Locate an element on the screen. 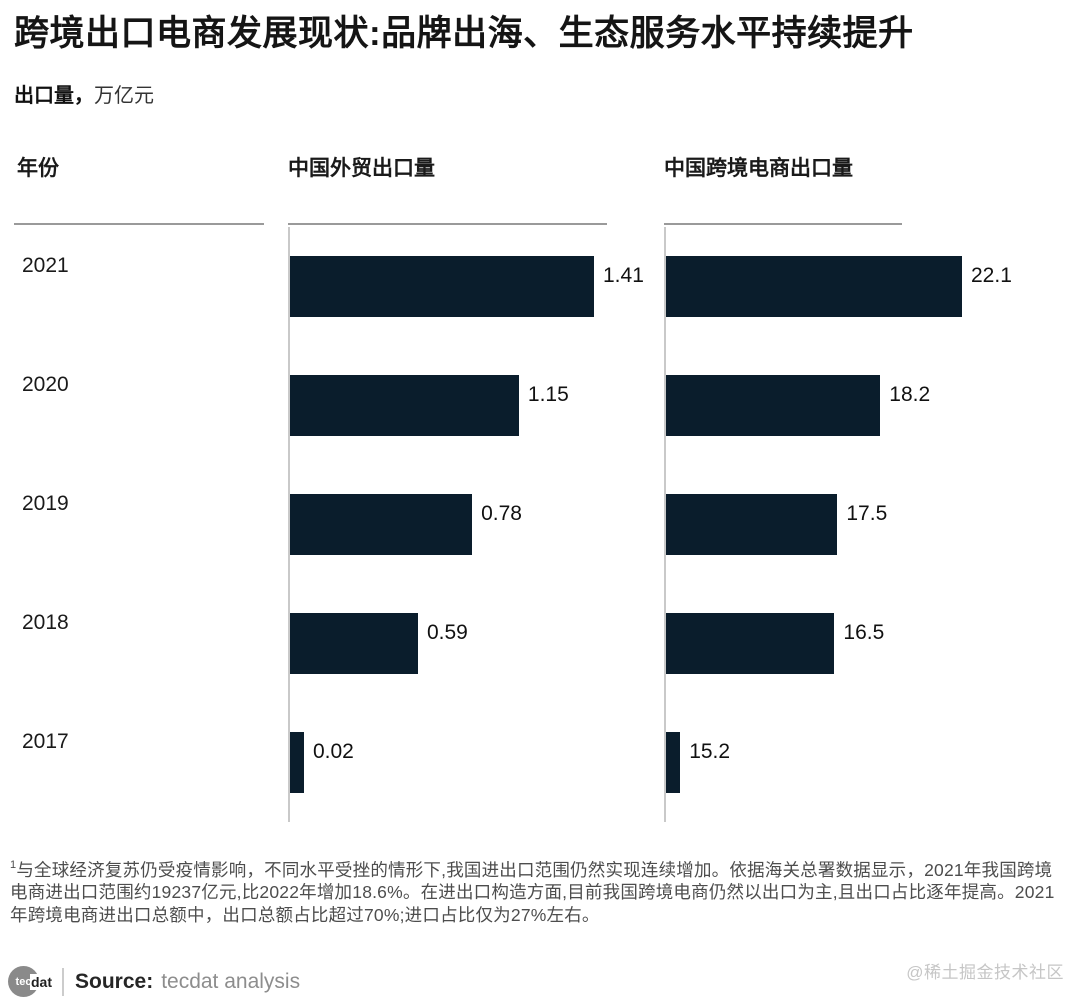 The height and width of the screenshot is (1005, 1080). year-label: 2017 is located at coordinates (45, 741).